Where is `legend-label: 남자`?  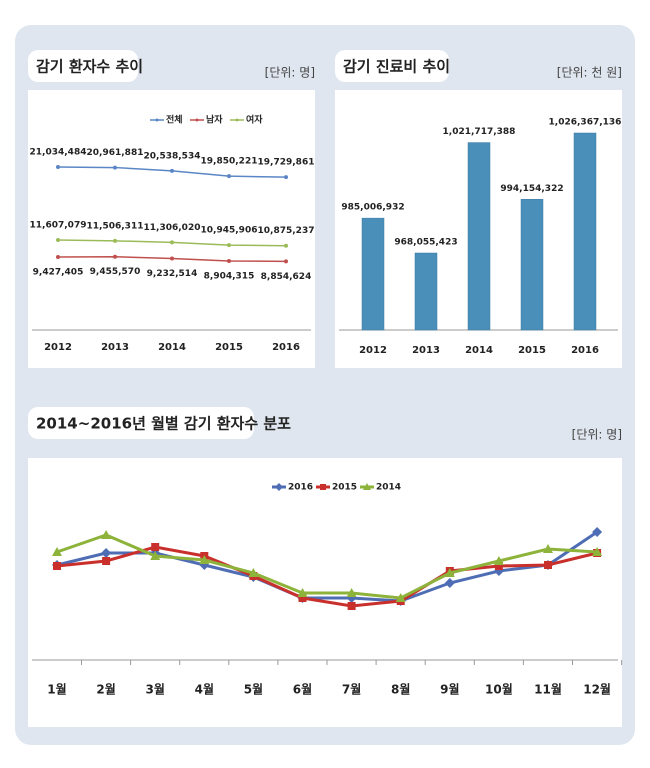 legend-label: 남자 is located at coordinates (214, 120).